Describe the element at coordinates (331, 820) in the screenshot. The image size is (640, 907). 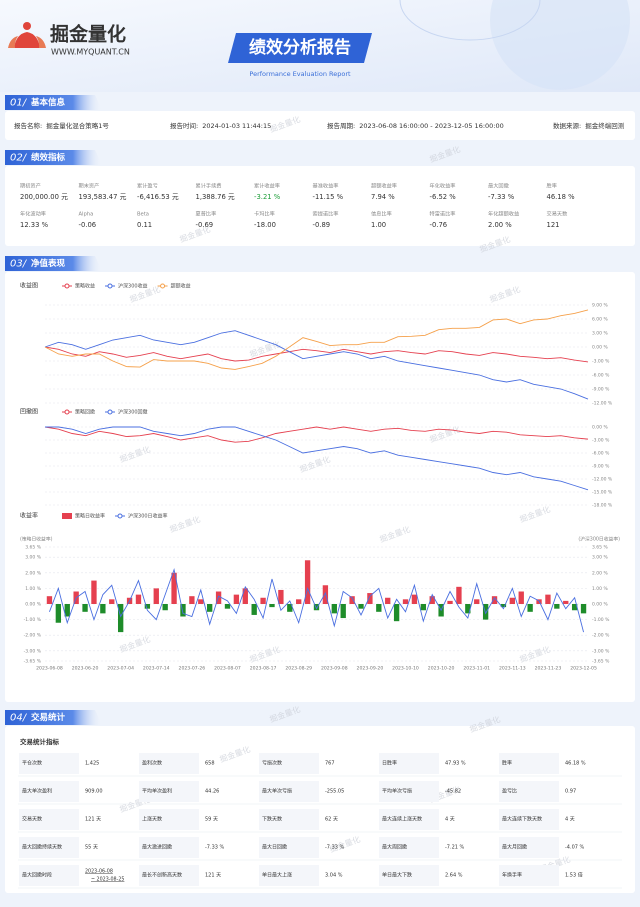
I see `stat-value: 62 天` at that location.